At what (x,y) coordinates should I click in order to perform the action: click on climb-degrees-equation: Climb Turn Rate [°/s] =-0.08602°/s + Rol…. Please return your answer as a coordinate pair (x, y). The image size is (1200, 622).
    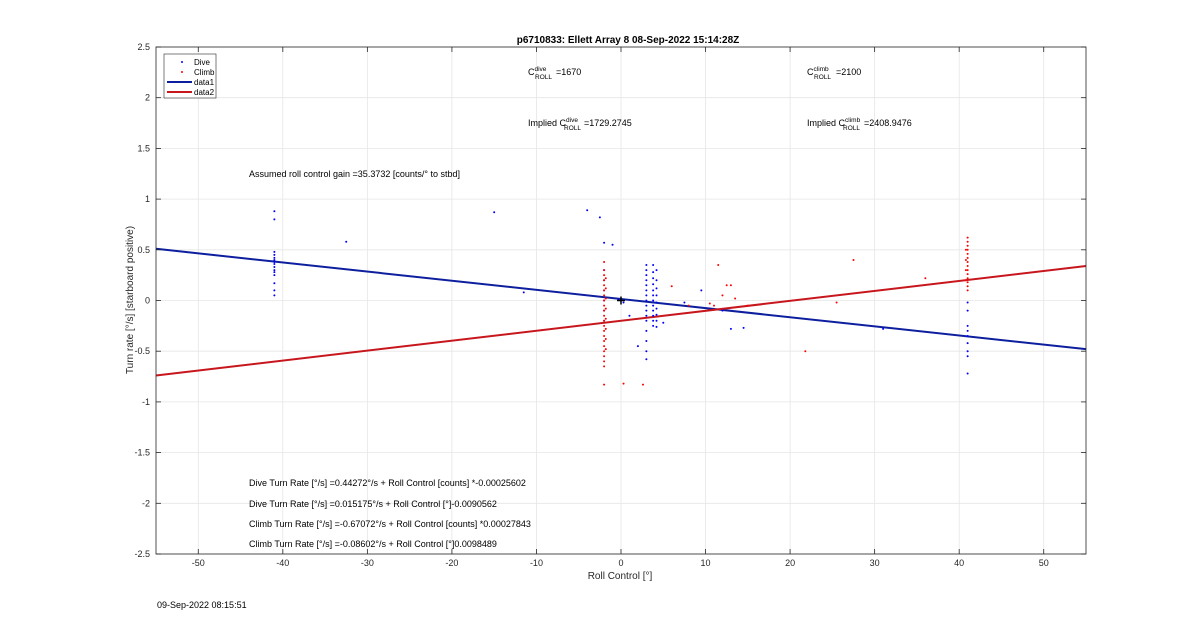
    Looking at the image, I should click on (373, 544).